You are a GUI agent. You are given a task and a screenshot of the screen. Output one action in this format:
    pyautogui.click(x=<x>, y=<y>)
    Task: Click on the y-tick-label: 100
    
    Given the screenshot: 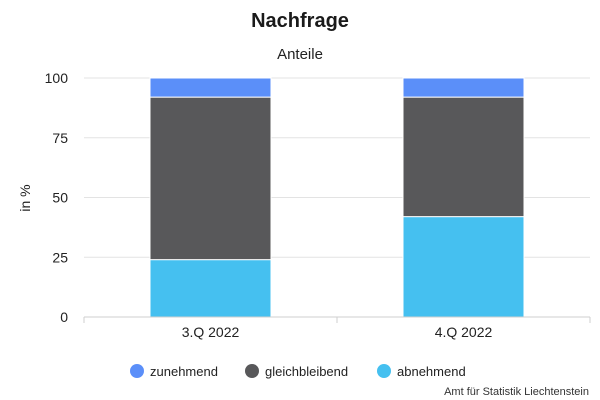 What is the action you would take?
    pyautogui.click(x=57, y=78)
    